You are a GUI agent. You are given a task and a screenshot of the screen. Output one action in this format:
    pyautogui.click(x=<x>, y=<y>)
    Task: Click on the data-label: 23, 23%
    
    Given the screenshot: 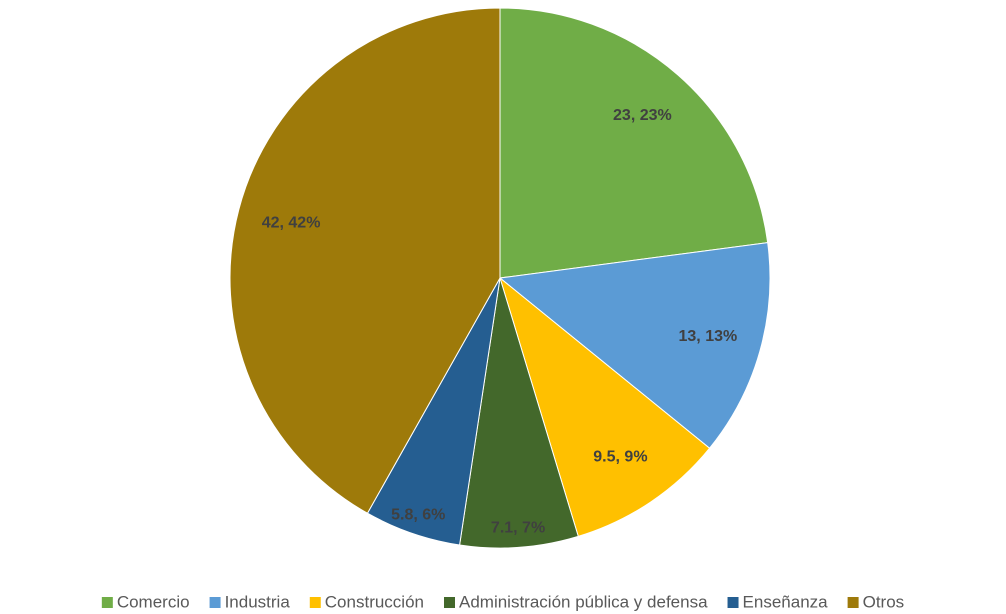 What is the action you would take?
    pyautogui.click(x=642, y=115)
    